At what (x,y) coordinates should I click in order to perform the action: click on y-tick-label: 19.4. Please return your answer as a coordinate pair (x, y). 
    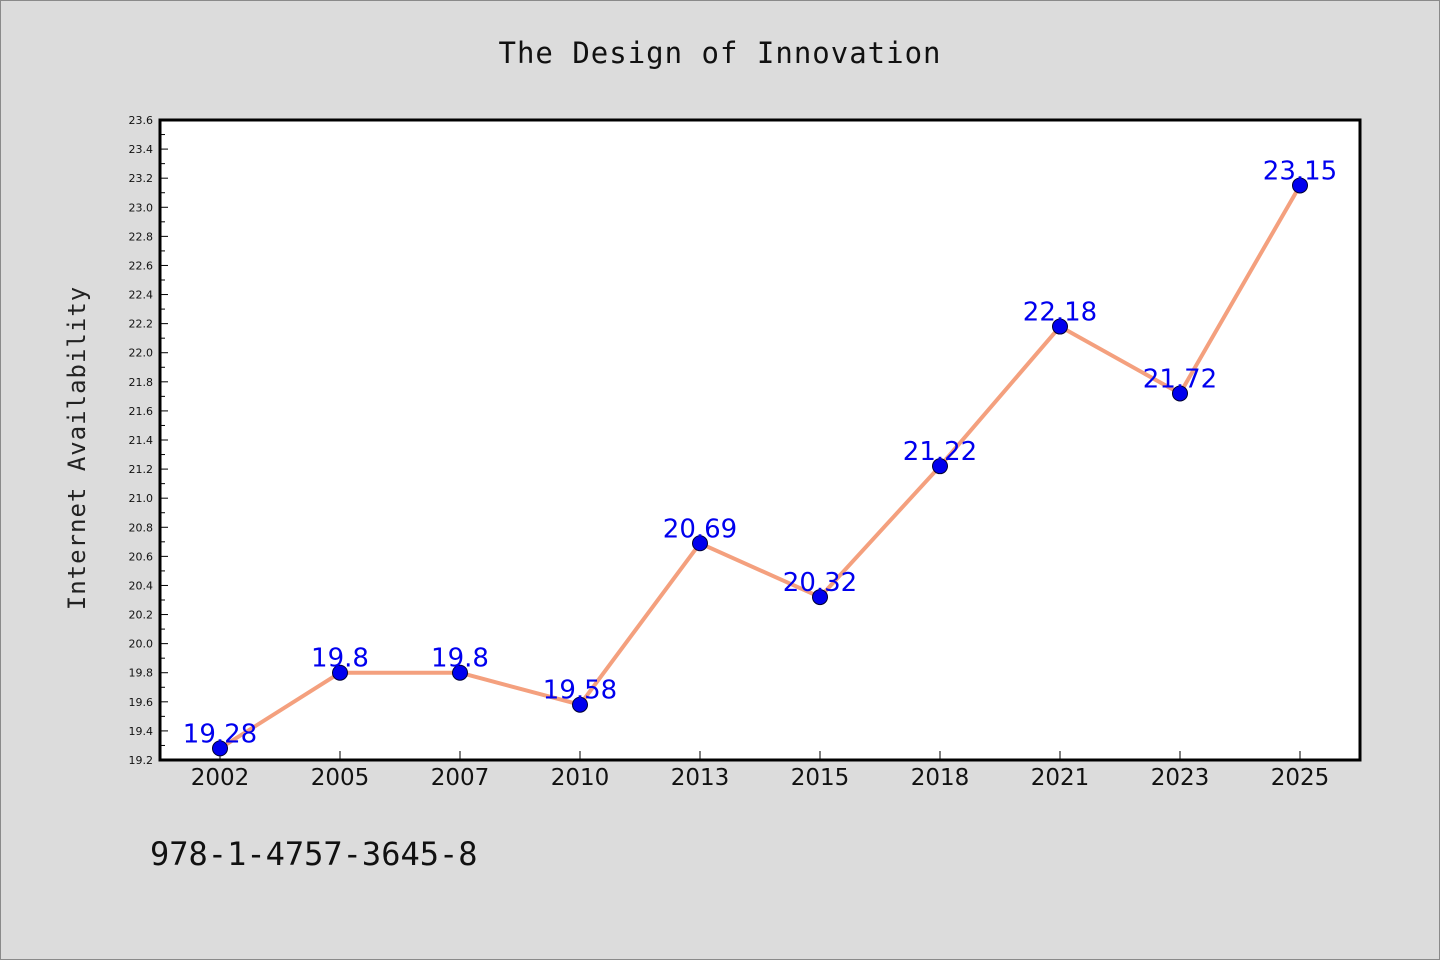
    Looking at the image, I should click on (141, 731).